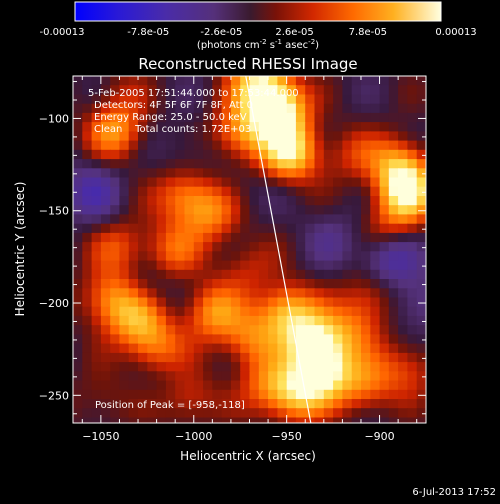  What do you see at coordinates (20, 249) in the screenshot?
I see `y-axis-label: Heliocentric Y (arcsec)` at bounding box center [20, 249].